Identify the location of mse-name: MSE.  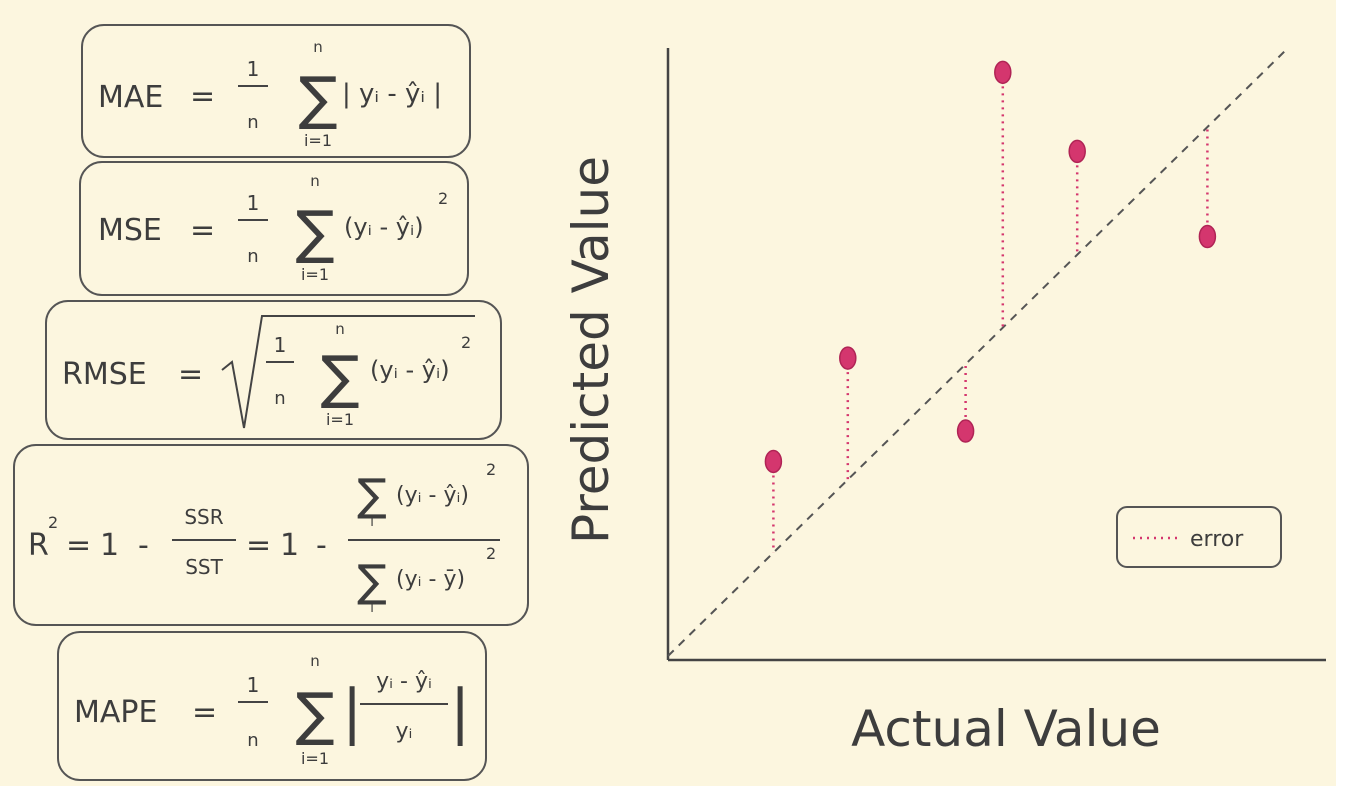
(130, 230).